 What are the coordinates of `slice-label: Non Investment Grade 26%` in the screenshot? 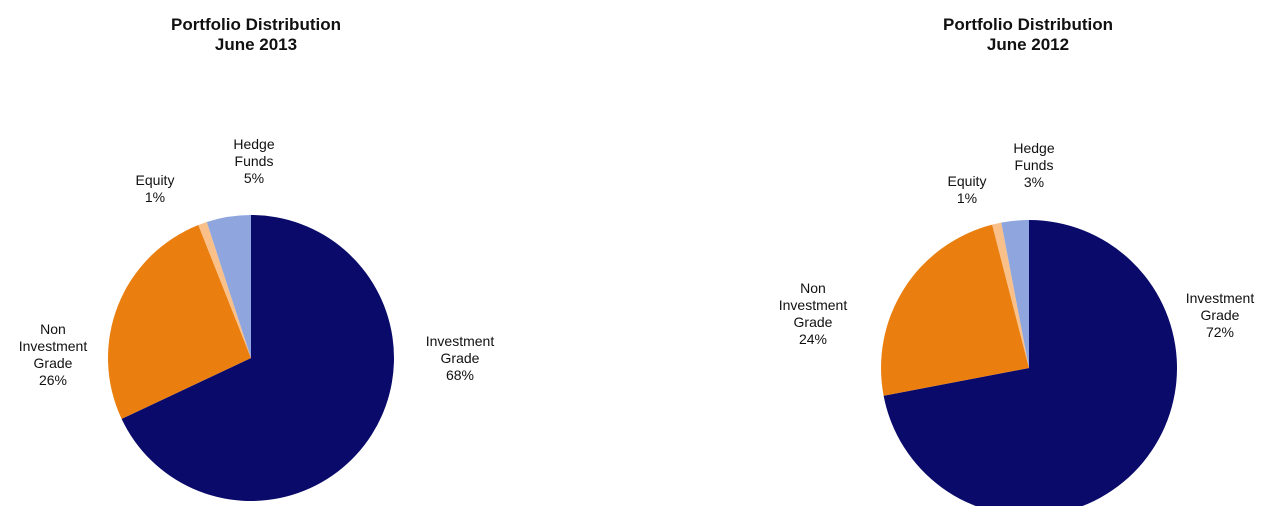 It's located at (53, 354).